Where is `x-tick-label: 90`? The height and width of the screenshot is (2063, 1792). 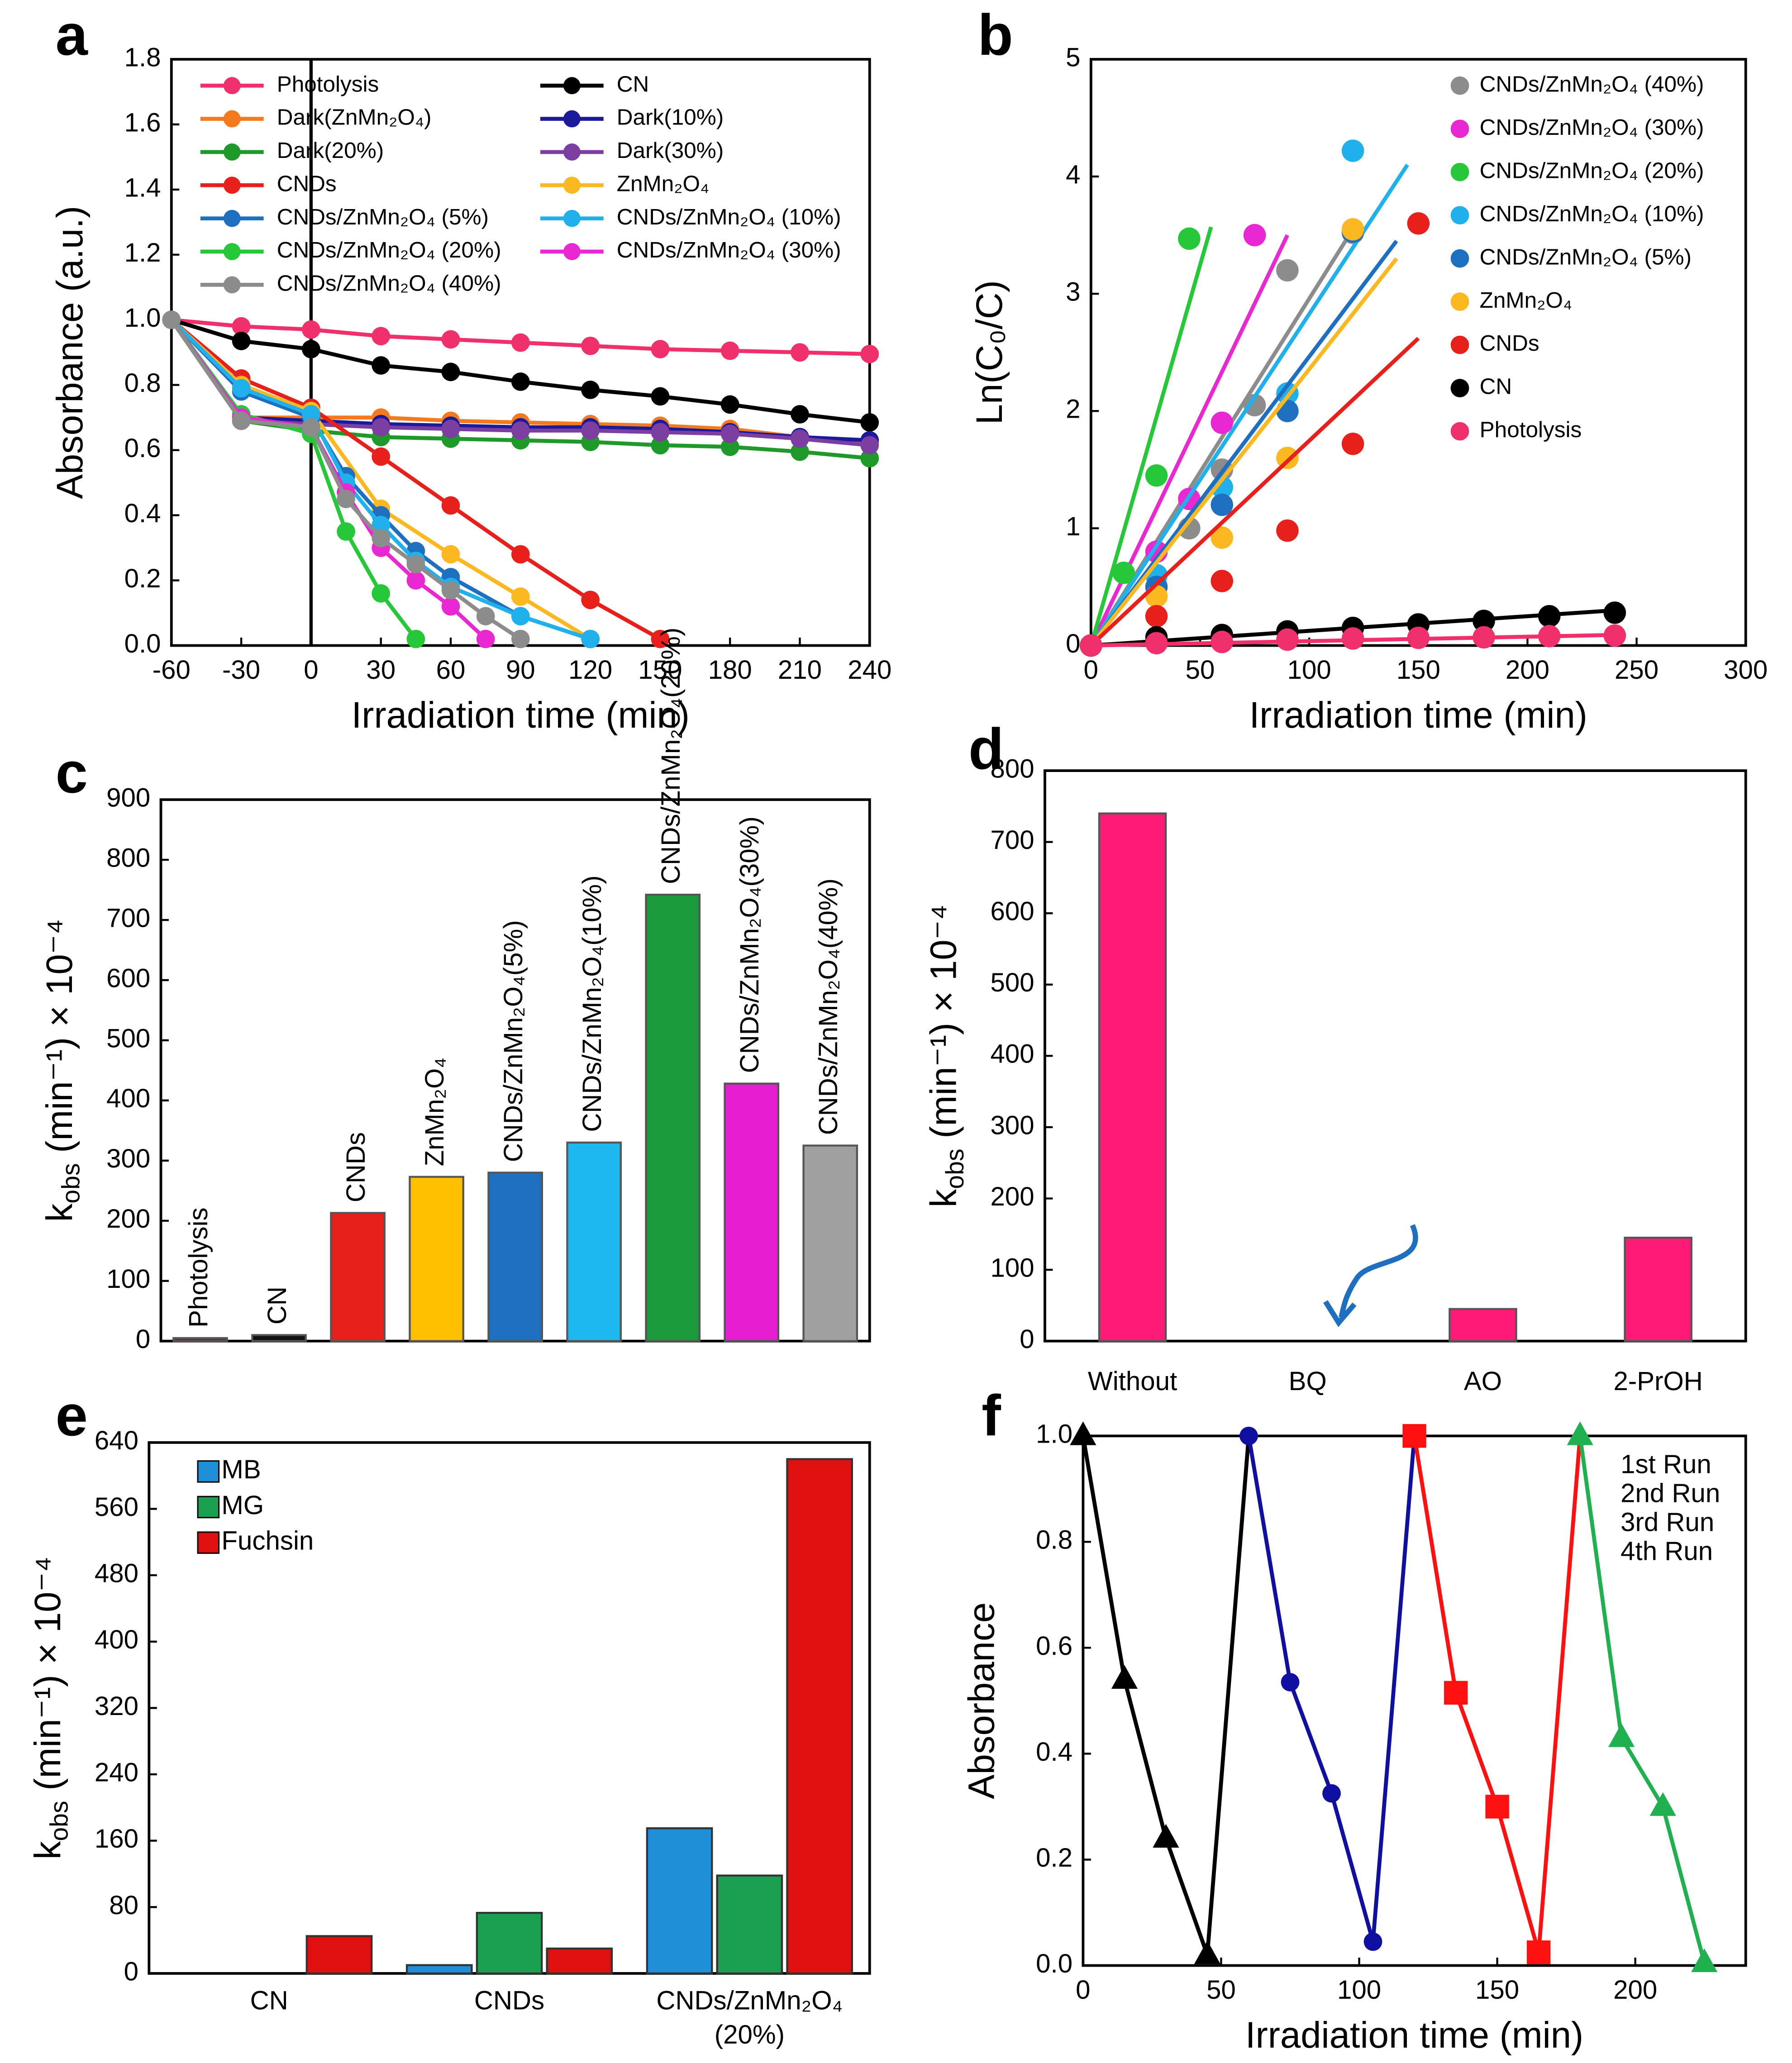 x-tick-label: 90 is located at coordinates (520, 670).